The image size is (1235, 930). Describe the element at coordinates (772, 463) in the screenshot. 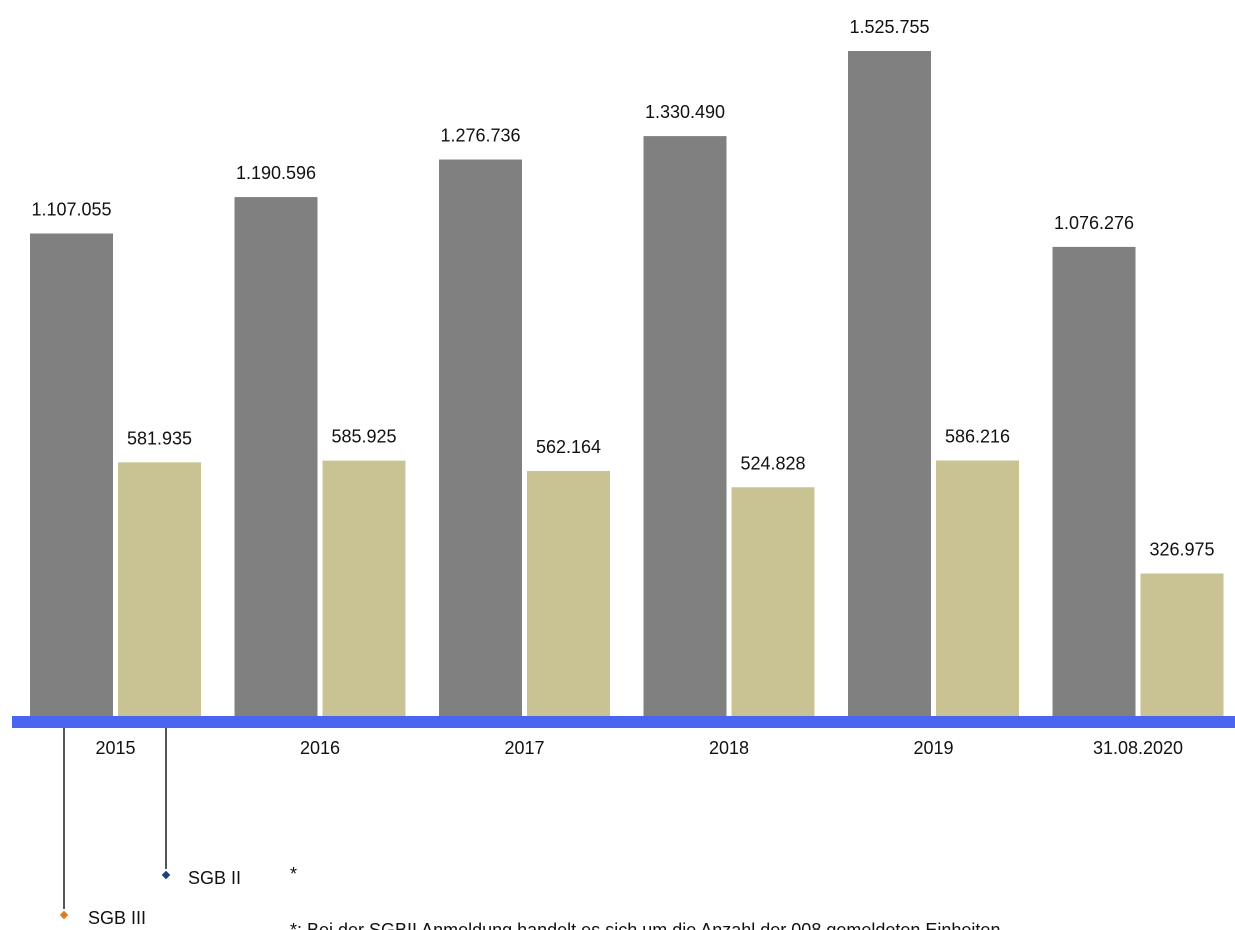

I see `value-label: 524.828` at that location.